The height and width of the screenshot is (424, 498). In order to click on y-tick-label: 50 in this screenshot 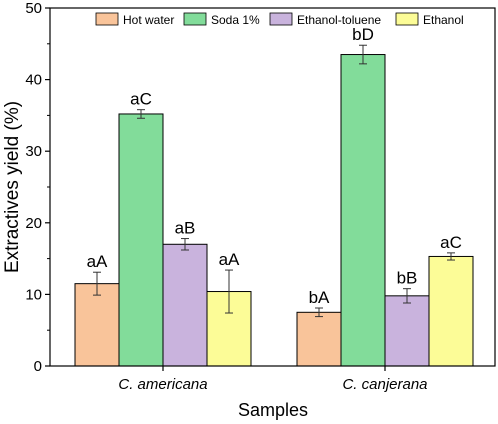, I will do `click(33, 8)`.